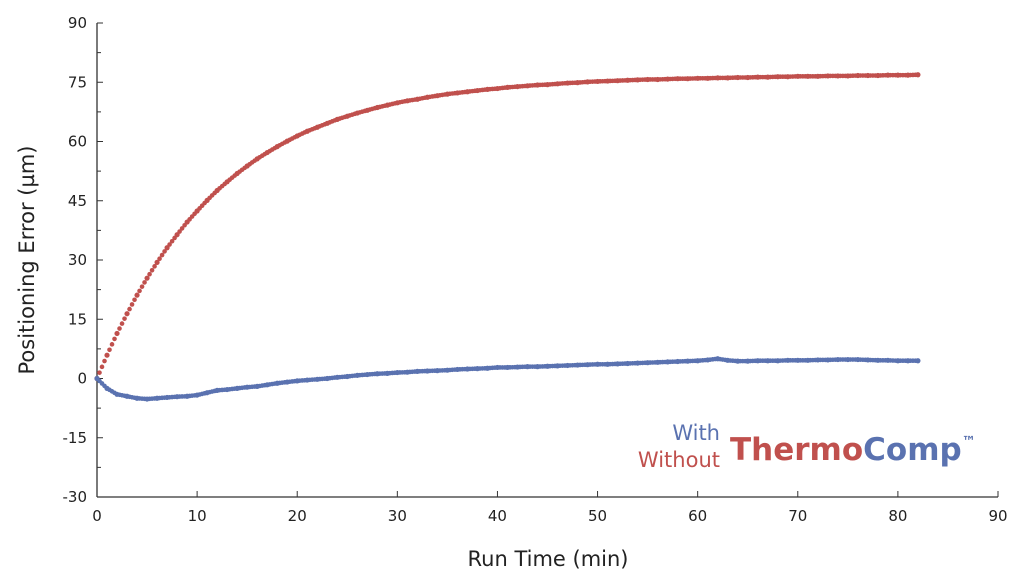 The height and width of the screenshot is (584, 1024). Describe the element at coordinates (696, 433) in the screenshot. I see `legend-with-label: With` at that location.